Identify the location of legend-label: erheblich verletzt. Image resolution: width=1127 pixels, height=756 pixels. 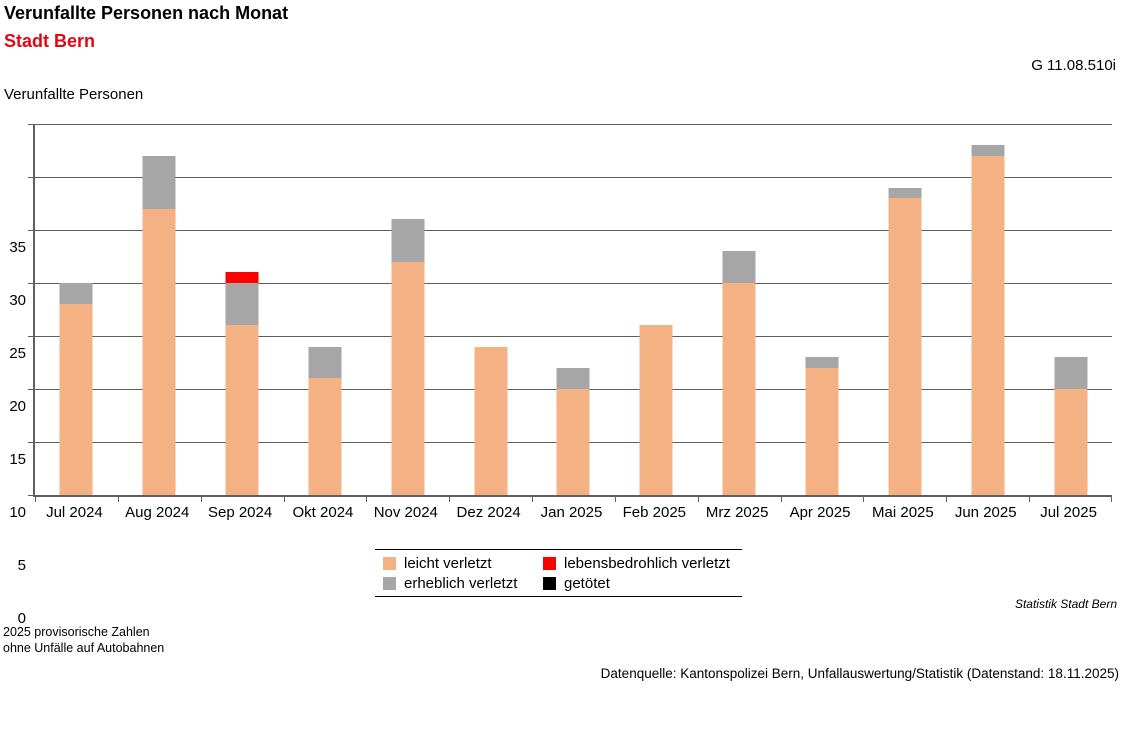
(461, 583).